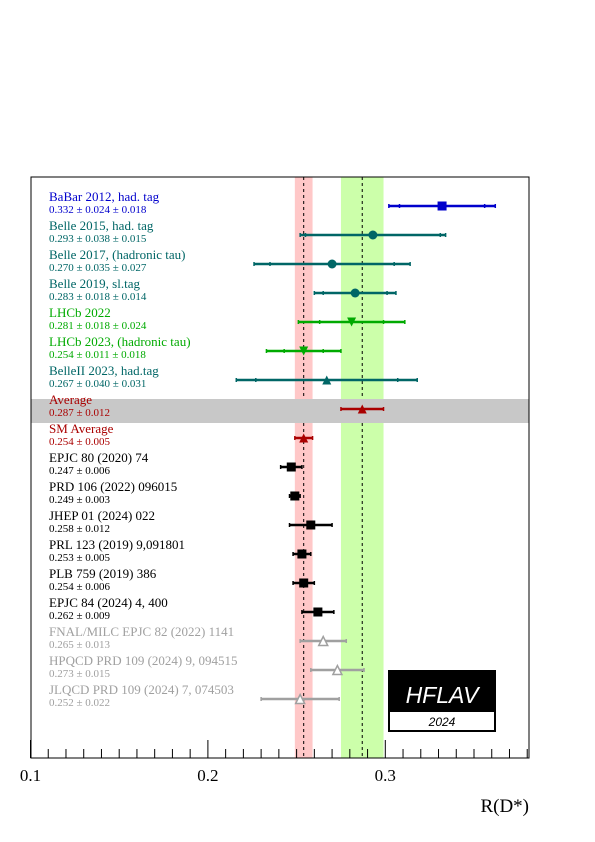  I want to click on tick-label-1: 0.2, so click(207, 775).